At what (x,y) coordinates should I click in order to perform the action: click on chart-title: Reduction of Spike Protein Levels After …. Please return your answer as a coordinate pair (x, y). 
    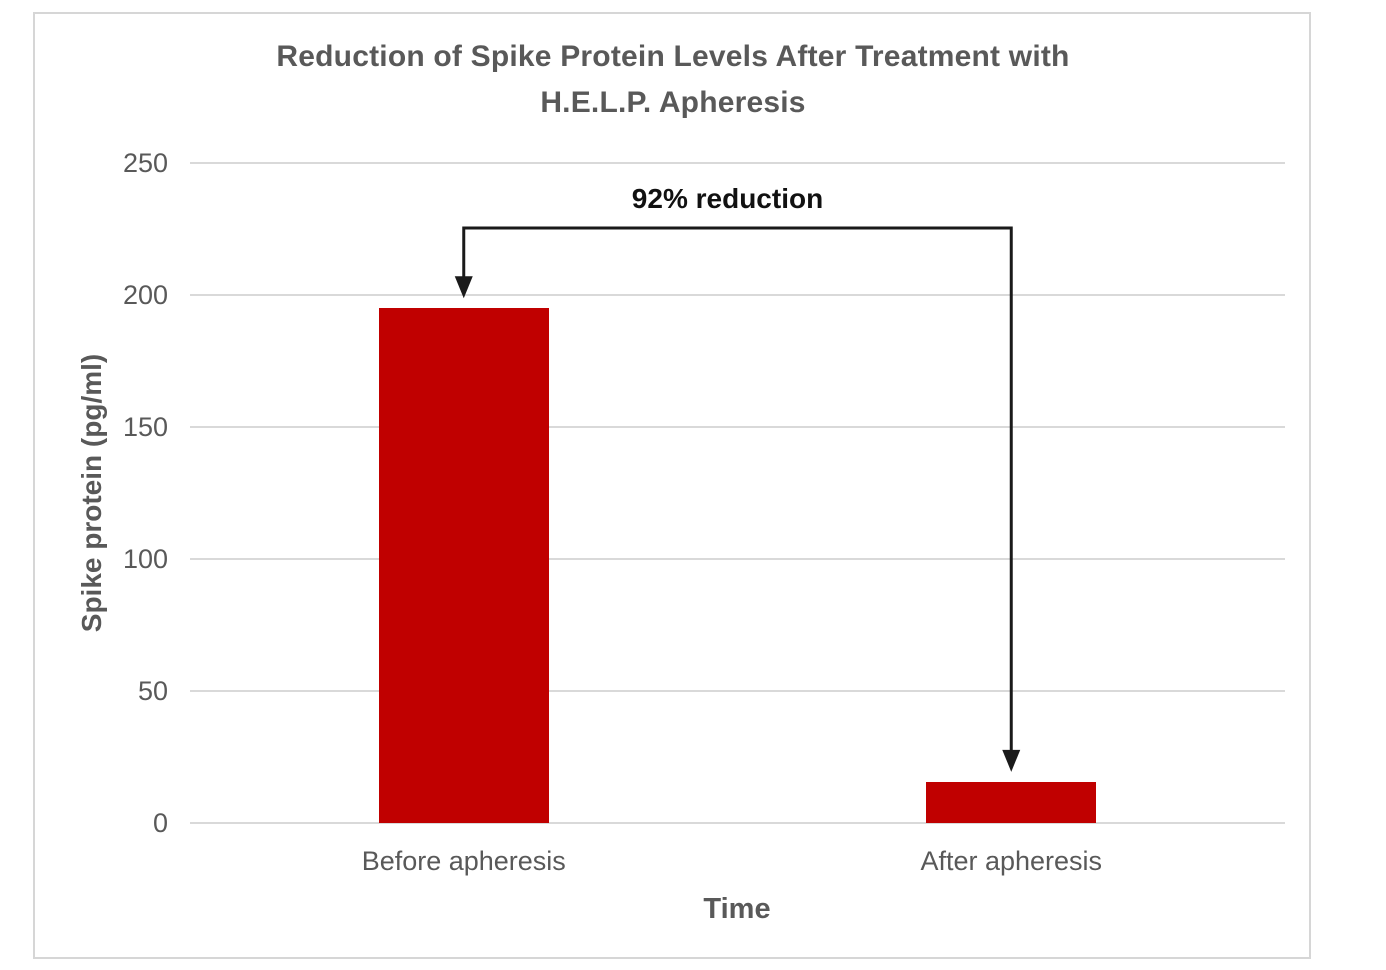
    Looking at the image, I should click on (673, 80).